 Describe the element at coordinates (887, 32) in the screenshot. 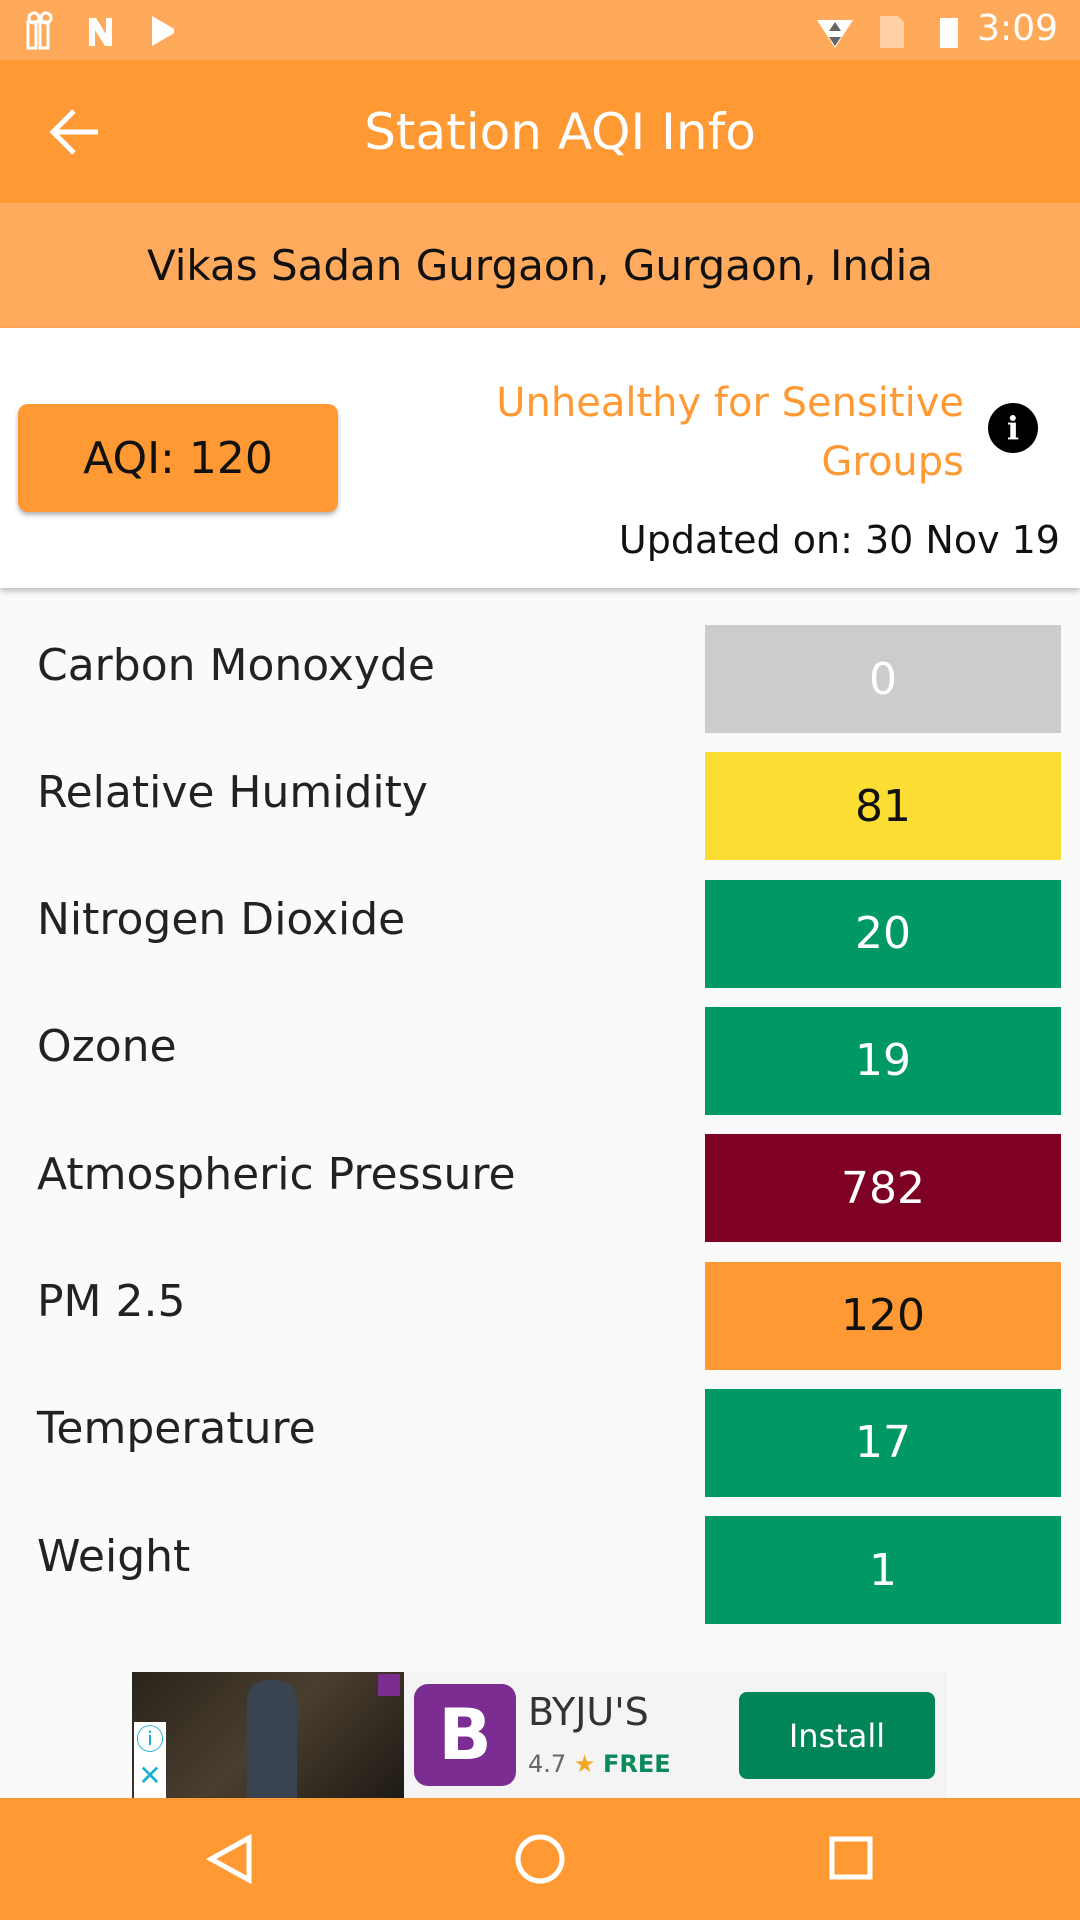

I see `system-icons` at that location.